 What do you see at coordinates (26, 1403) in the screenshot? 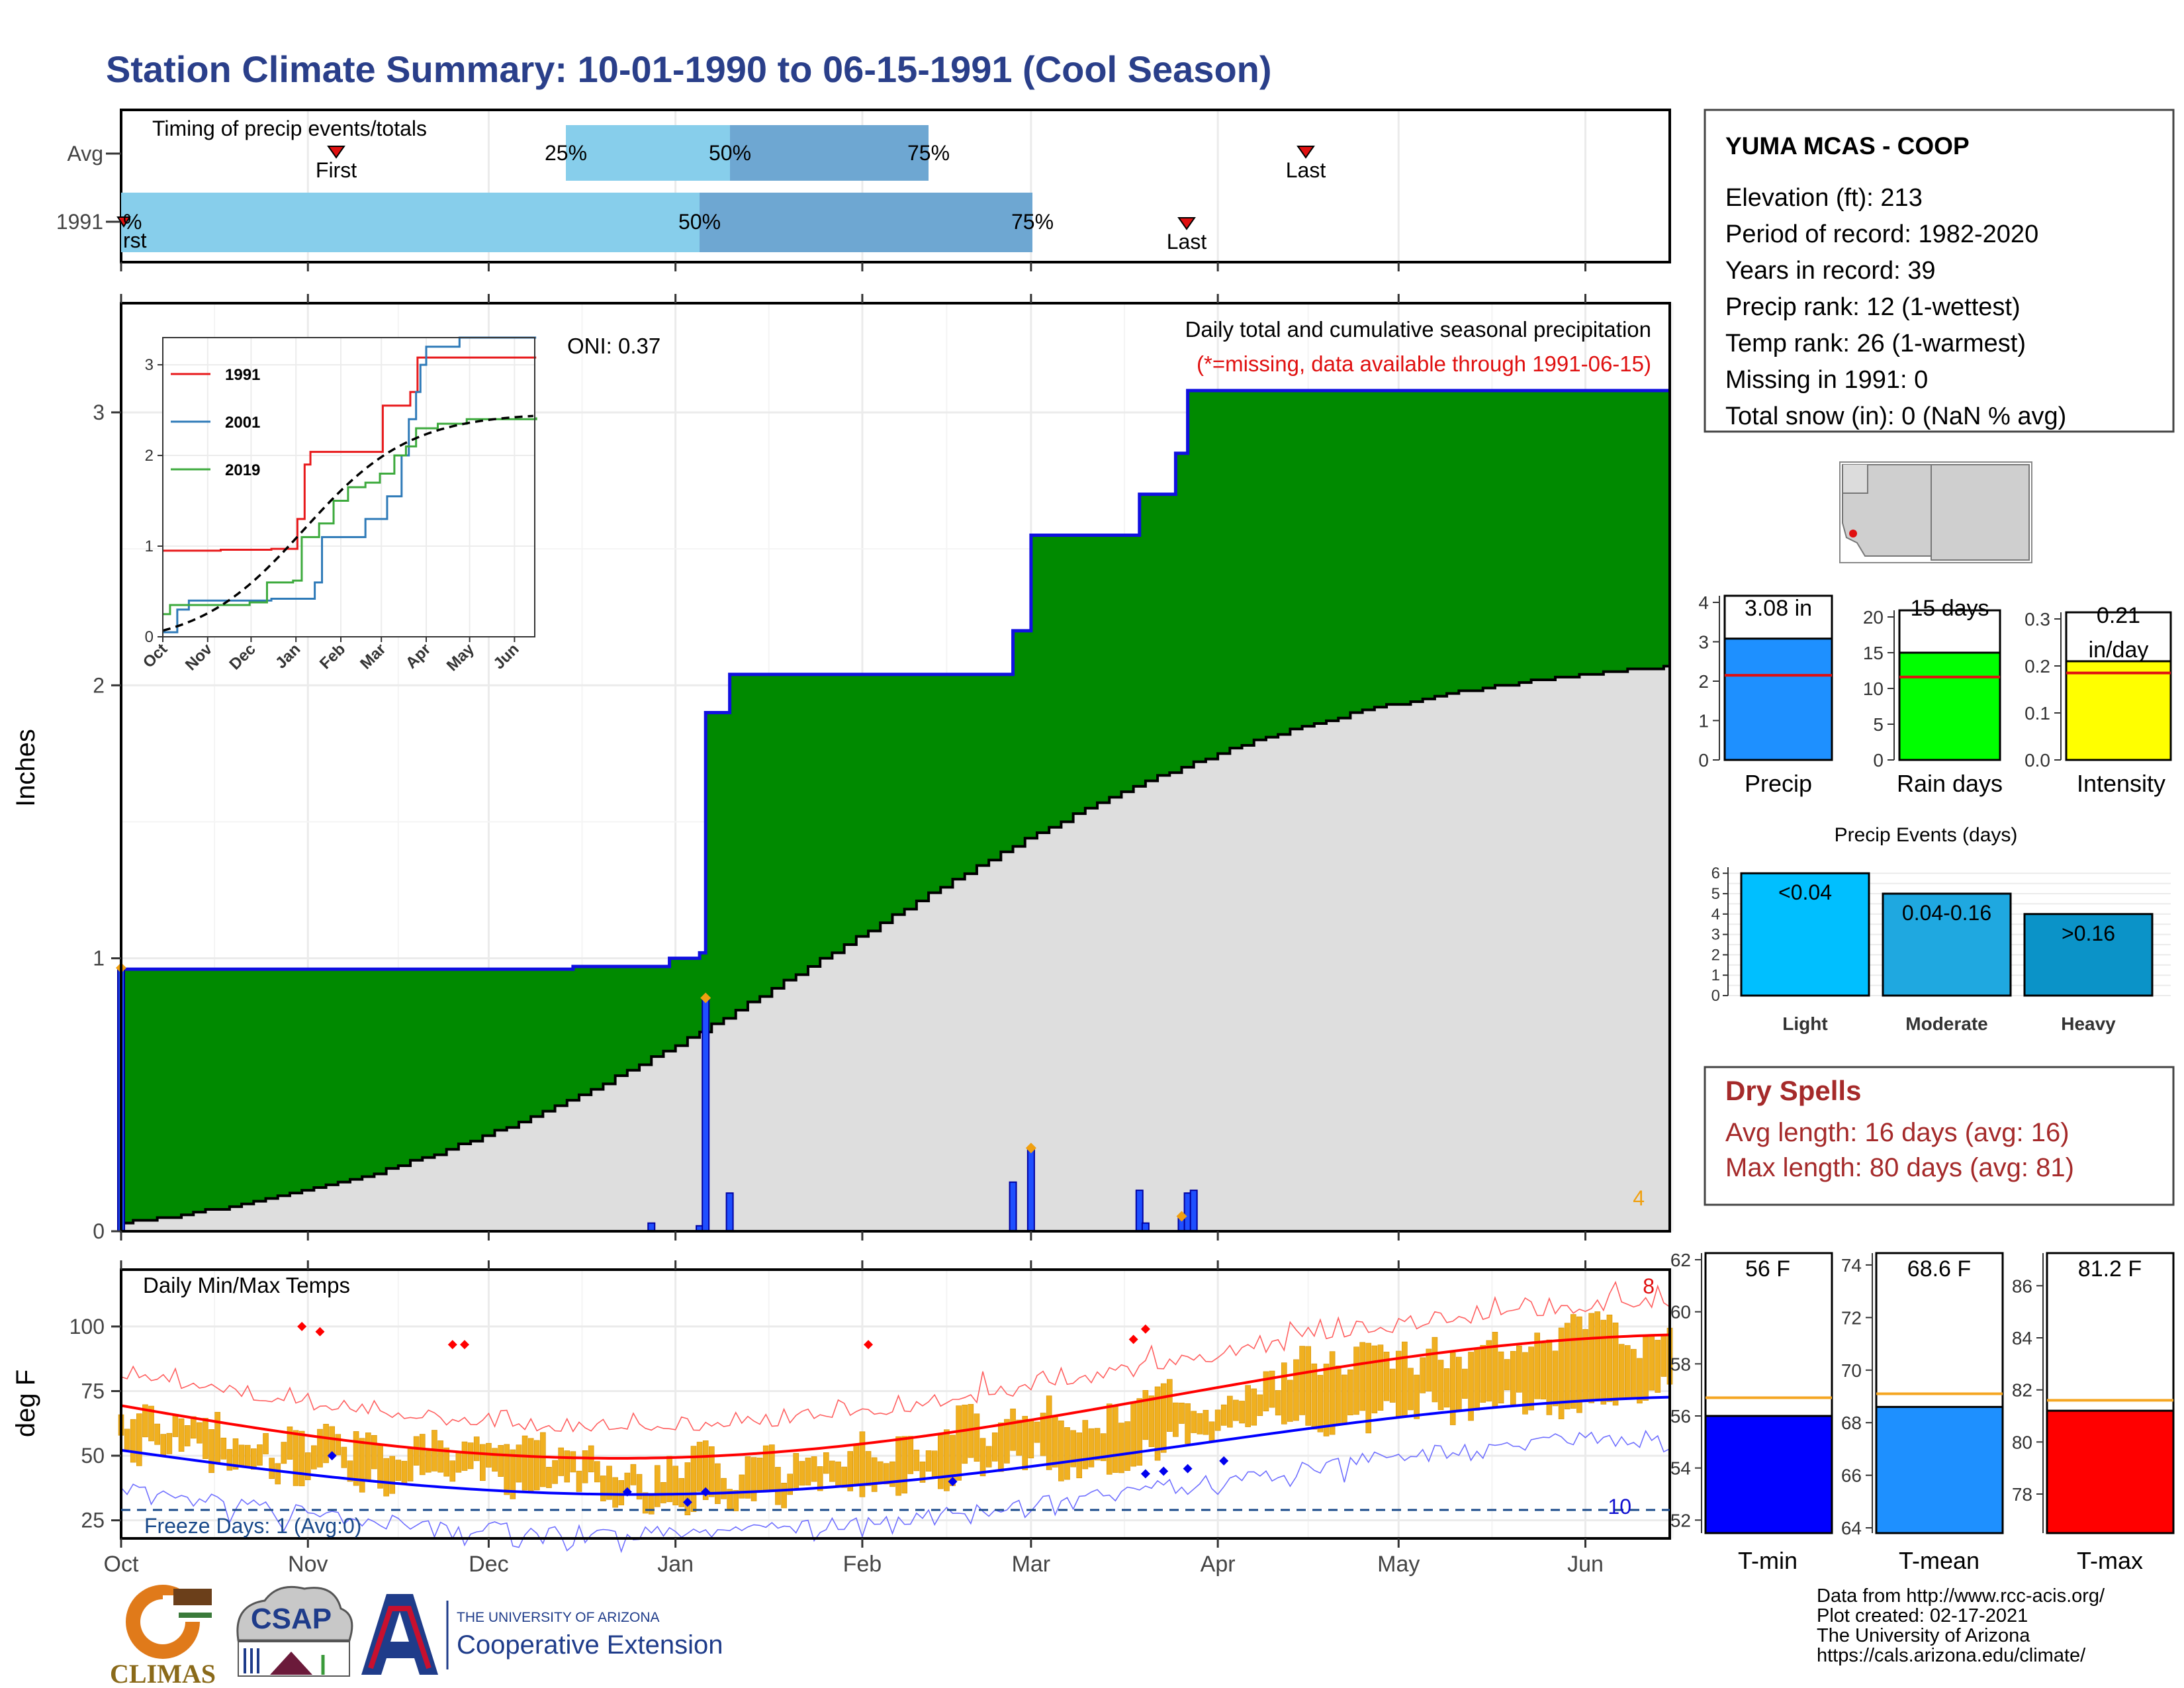
I see `temp-ylabel: deg F` at bounding box center [26, 1403].